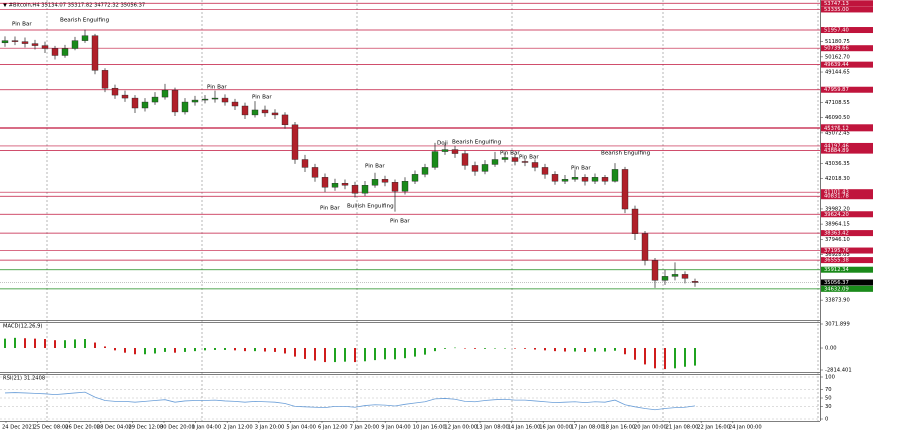 This screenshot has height=433, width=900. Describe the element at coordinates (836, 234) in the screenshot. I see `level-label: 38363.42` at that location.